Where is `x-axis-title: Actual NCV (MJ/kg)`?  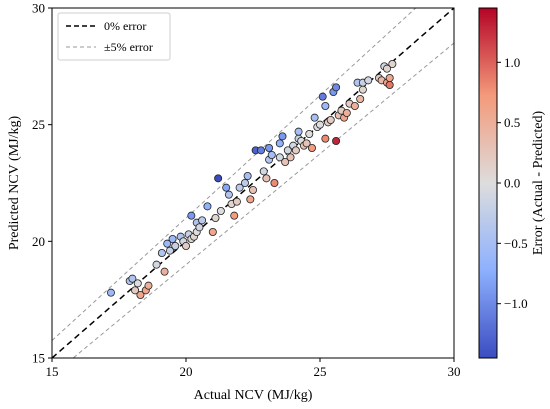 x-axis-title: Actual NCV (MJ/kg) is located at coordinates (253, 395).